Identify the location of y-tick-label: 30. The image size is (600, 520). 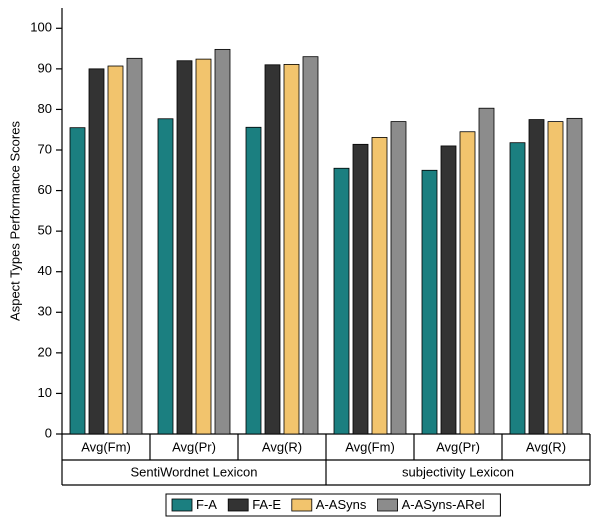
(45, 311).